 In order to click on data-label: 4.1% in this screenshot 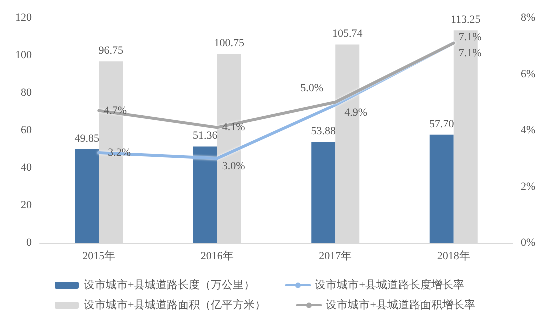, I will do `click(234, 128)`.